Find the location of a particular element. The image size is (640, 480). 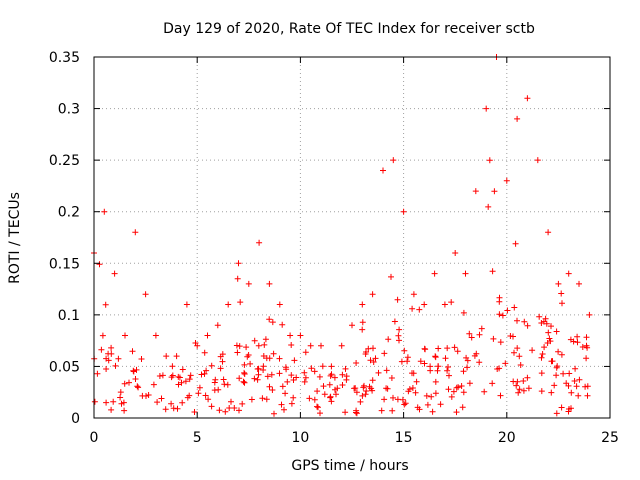

x-tick-label: 25 is located at coordinates (610, 438).